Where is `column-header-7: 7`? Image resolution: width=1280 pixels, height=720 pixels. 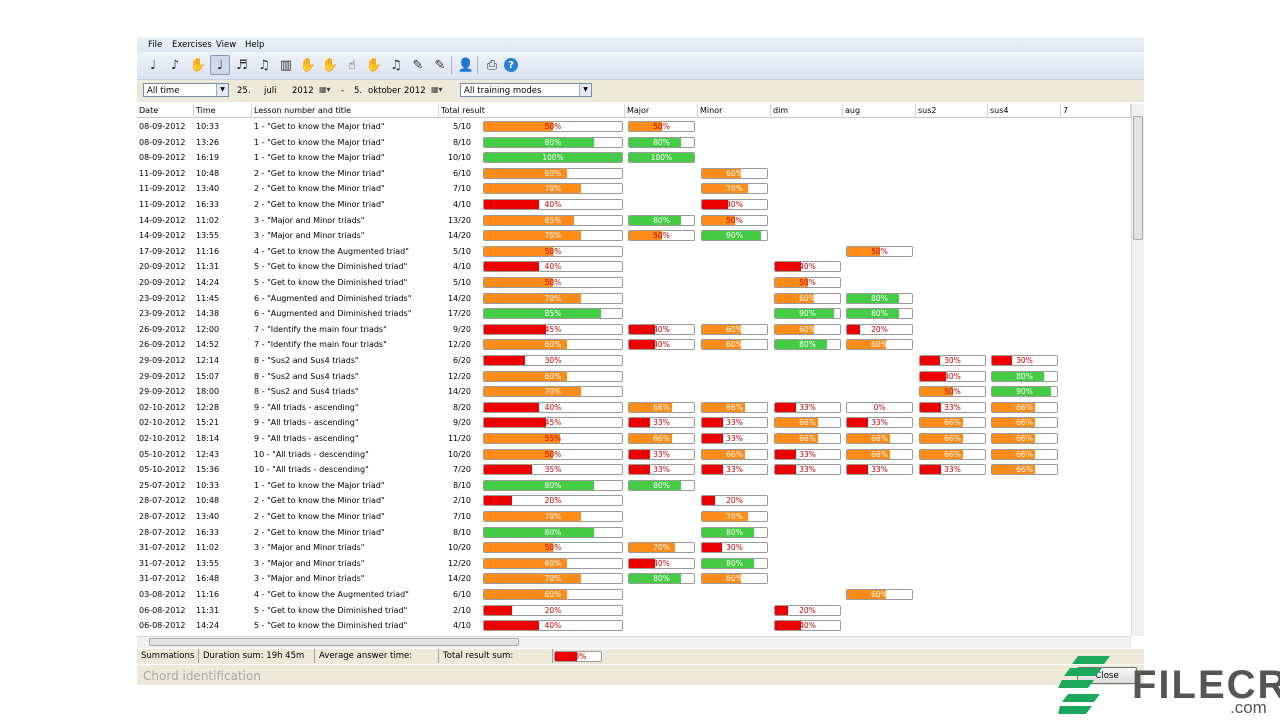
column-header-7: 7 is located at coordinates (1096, 111).